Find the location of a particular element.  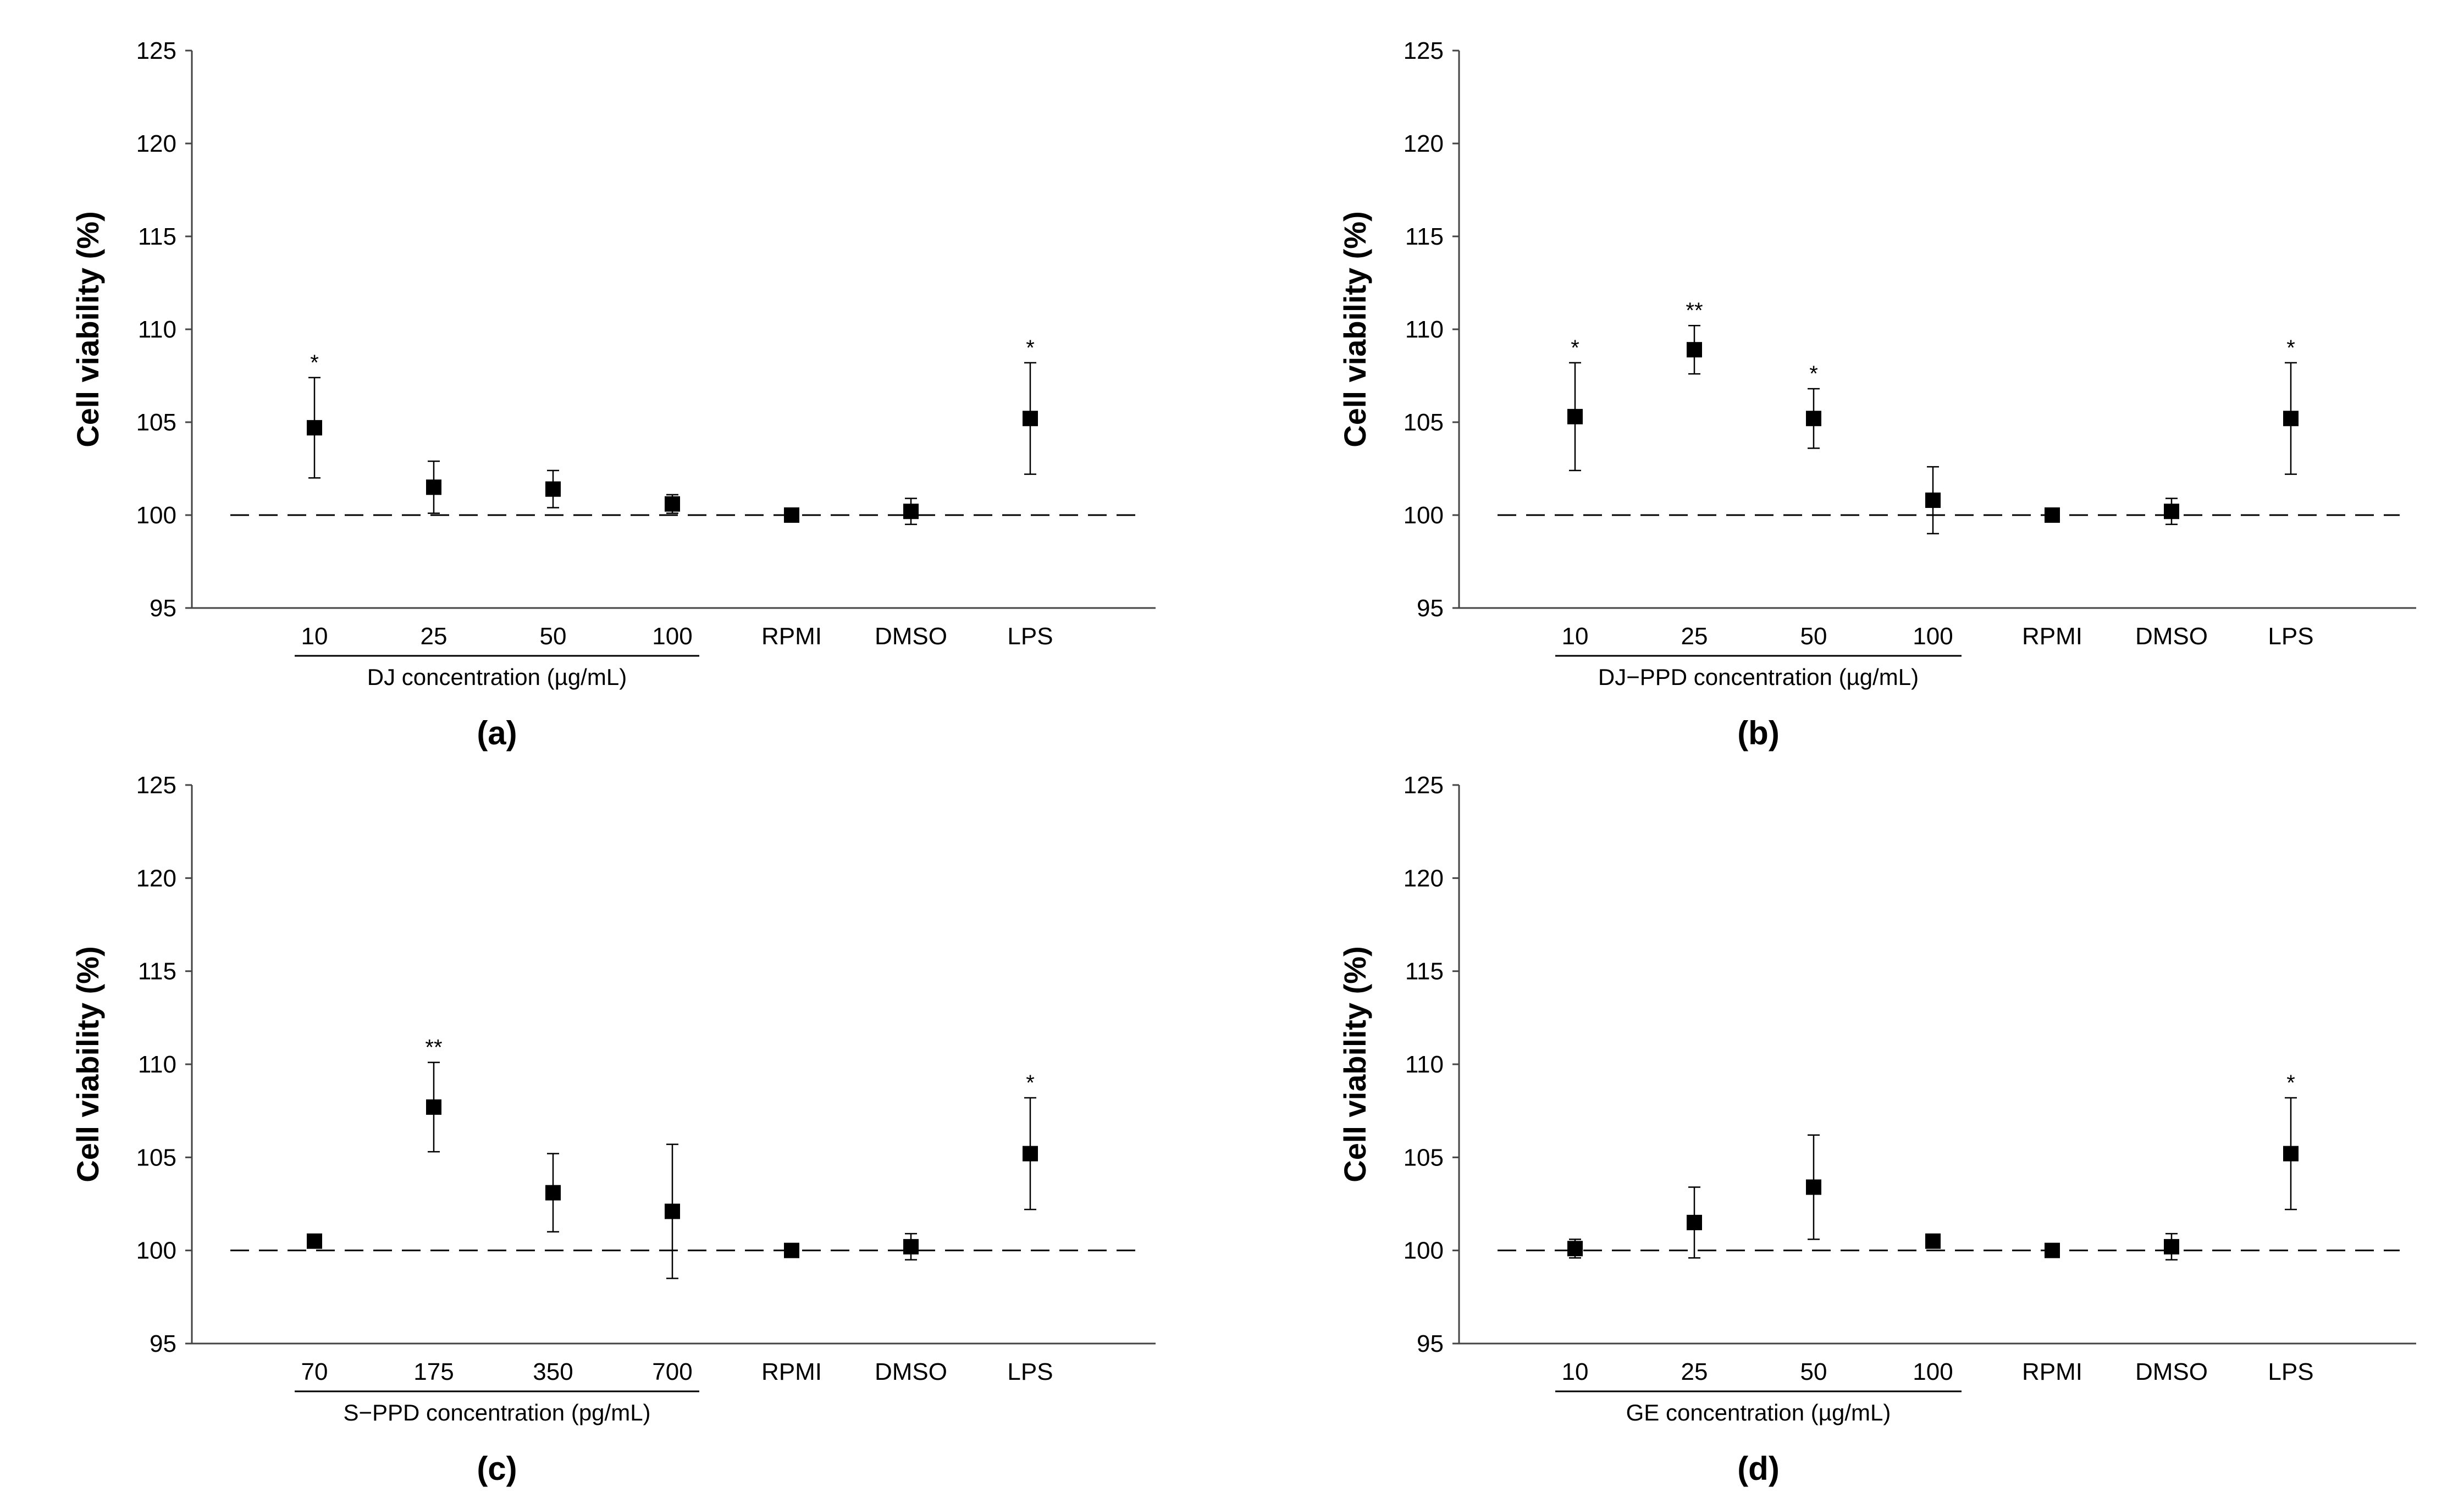

x-tick-label: 70 is located at coordinates (314, 1372).